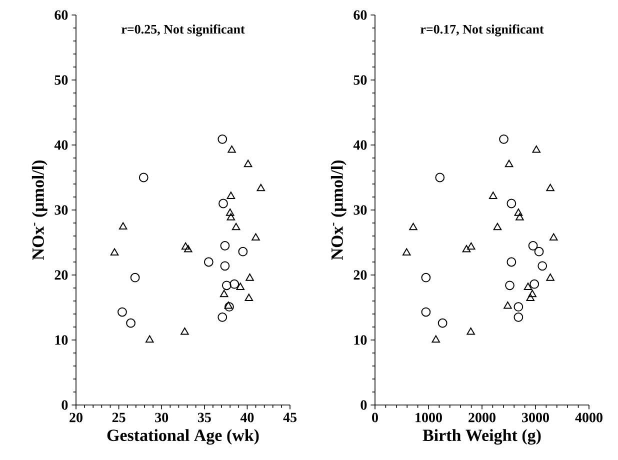 The height and width of the screenshot is (460, 618). What do you see at coordinates (481, 437) in the screenshot?
I see `x-axis-title: Birth Weight (g)` at bounding box center [481, 437].